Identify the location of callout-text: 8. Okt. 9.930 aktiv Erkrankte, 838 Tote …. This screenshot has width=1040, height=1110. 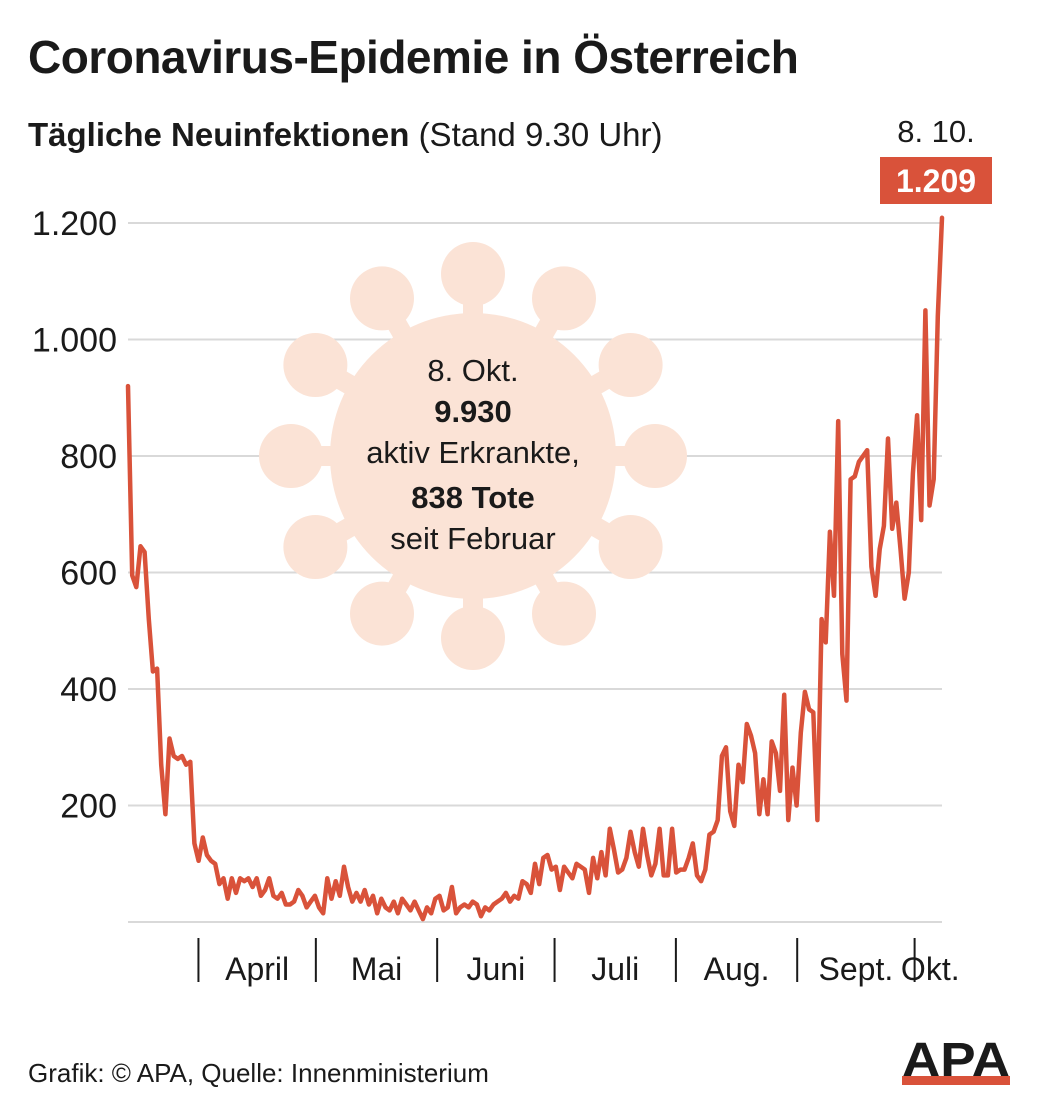
(473, 454).